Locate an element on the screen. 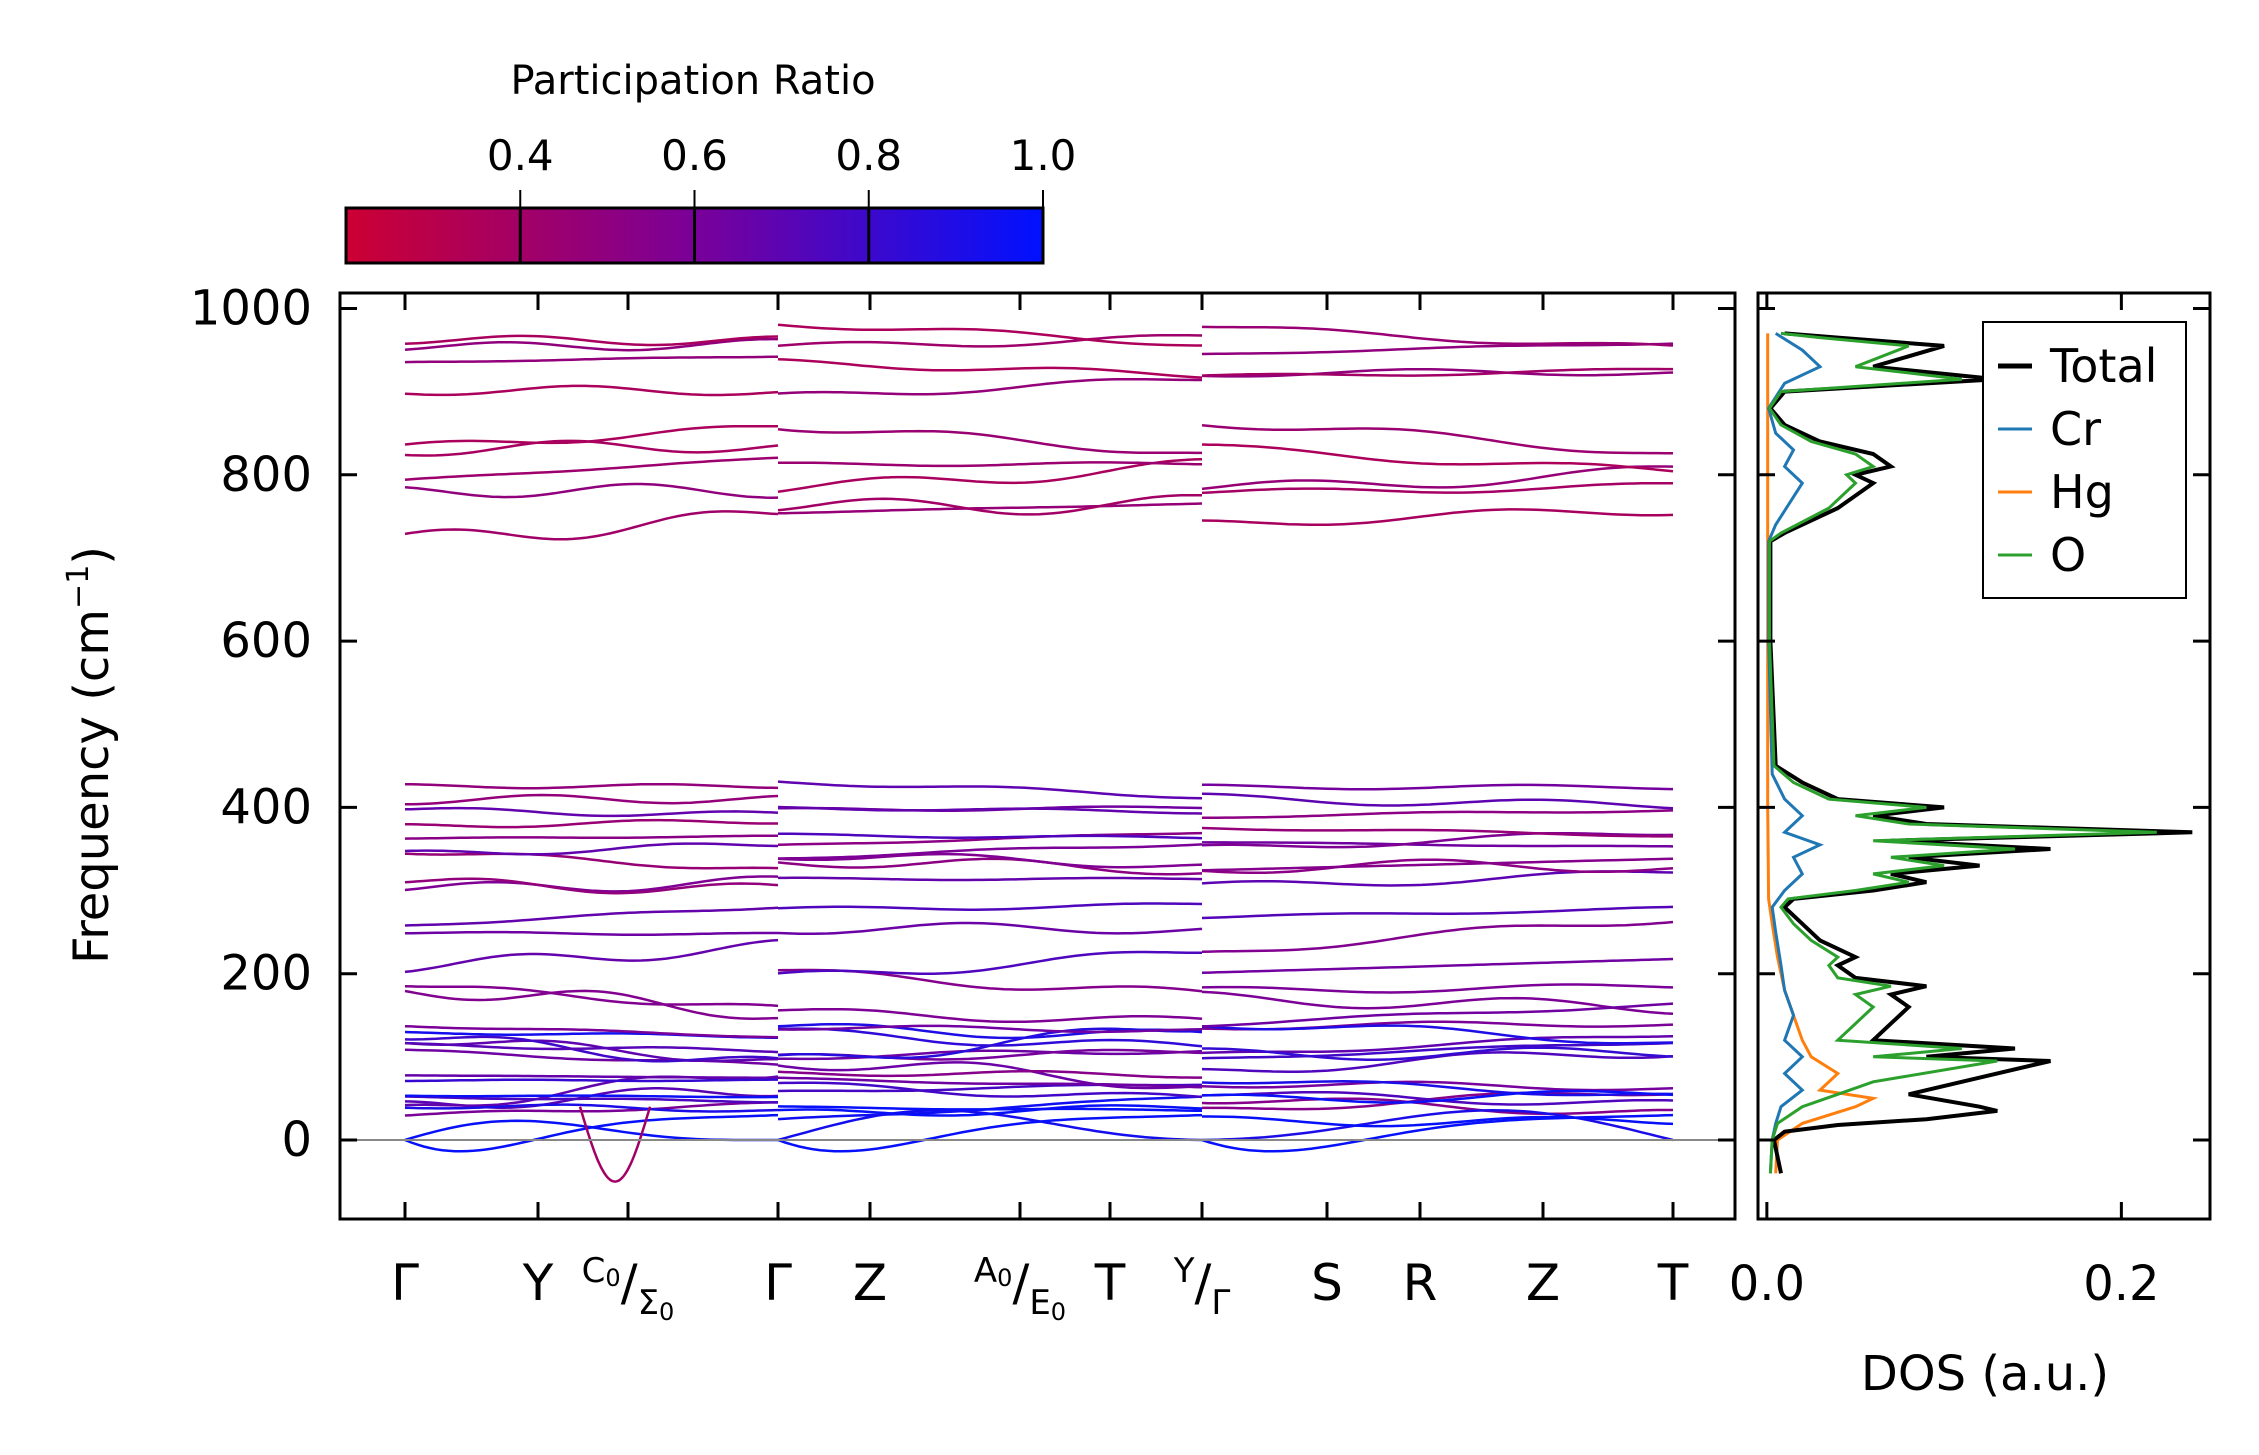 This screenshot has height=1455, width=2259. colorbar: Participation Ratio 0.4 0.6 0.8 1.0 is located at coordinates (710, 161).